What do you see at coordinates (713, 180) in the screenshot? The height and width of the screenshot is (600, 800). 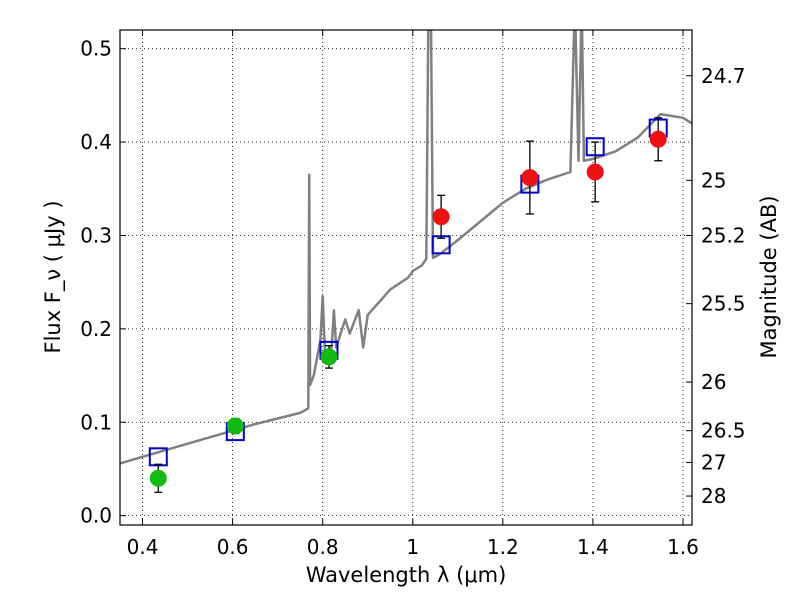 I see `right-tick-label: 25` at bounding box center [713, 180].